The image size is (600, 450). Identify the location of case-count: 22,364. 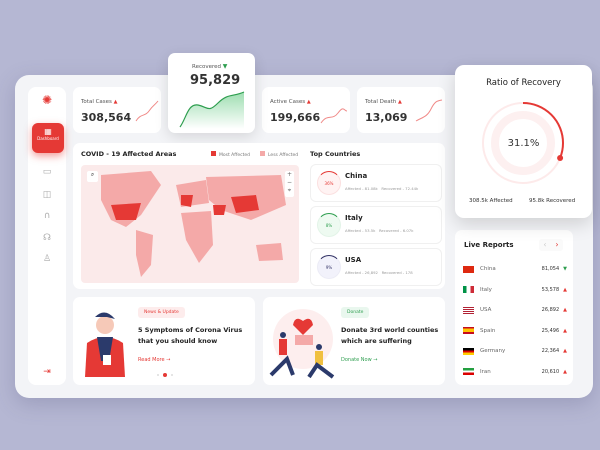
(550, 351).